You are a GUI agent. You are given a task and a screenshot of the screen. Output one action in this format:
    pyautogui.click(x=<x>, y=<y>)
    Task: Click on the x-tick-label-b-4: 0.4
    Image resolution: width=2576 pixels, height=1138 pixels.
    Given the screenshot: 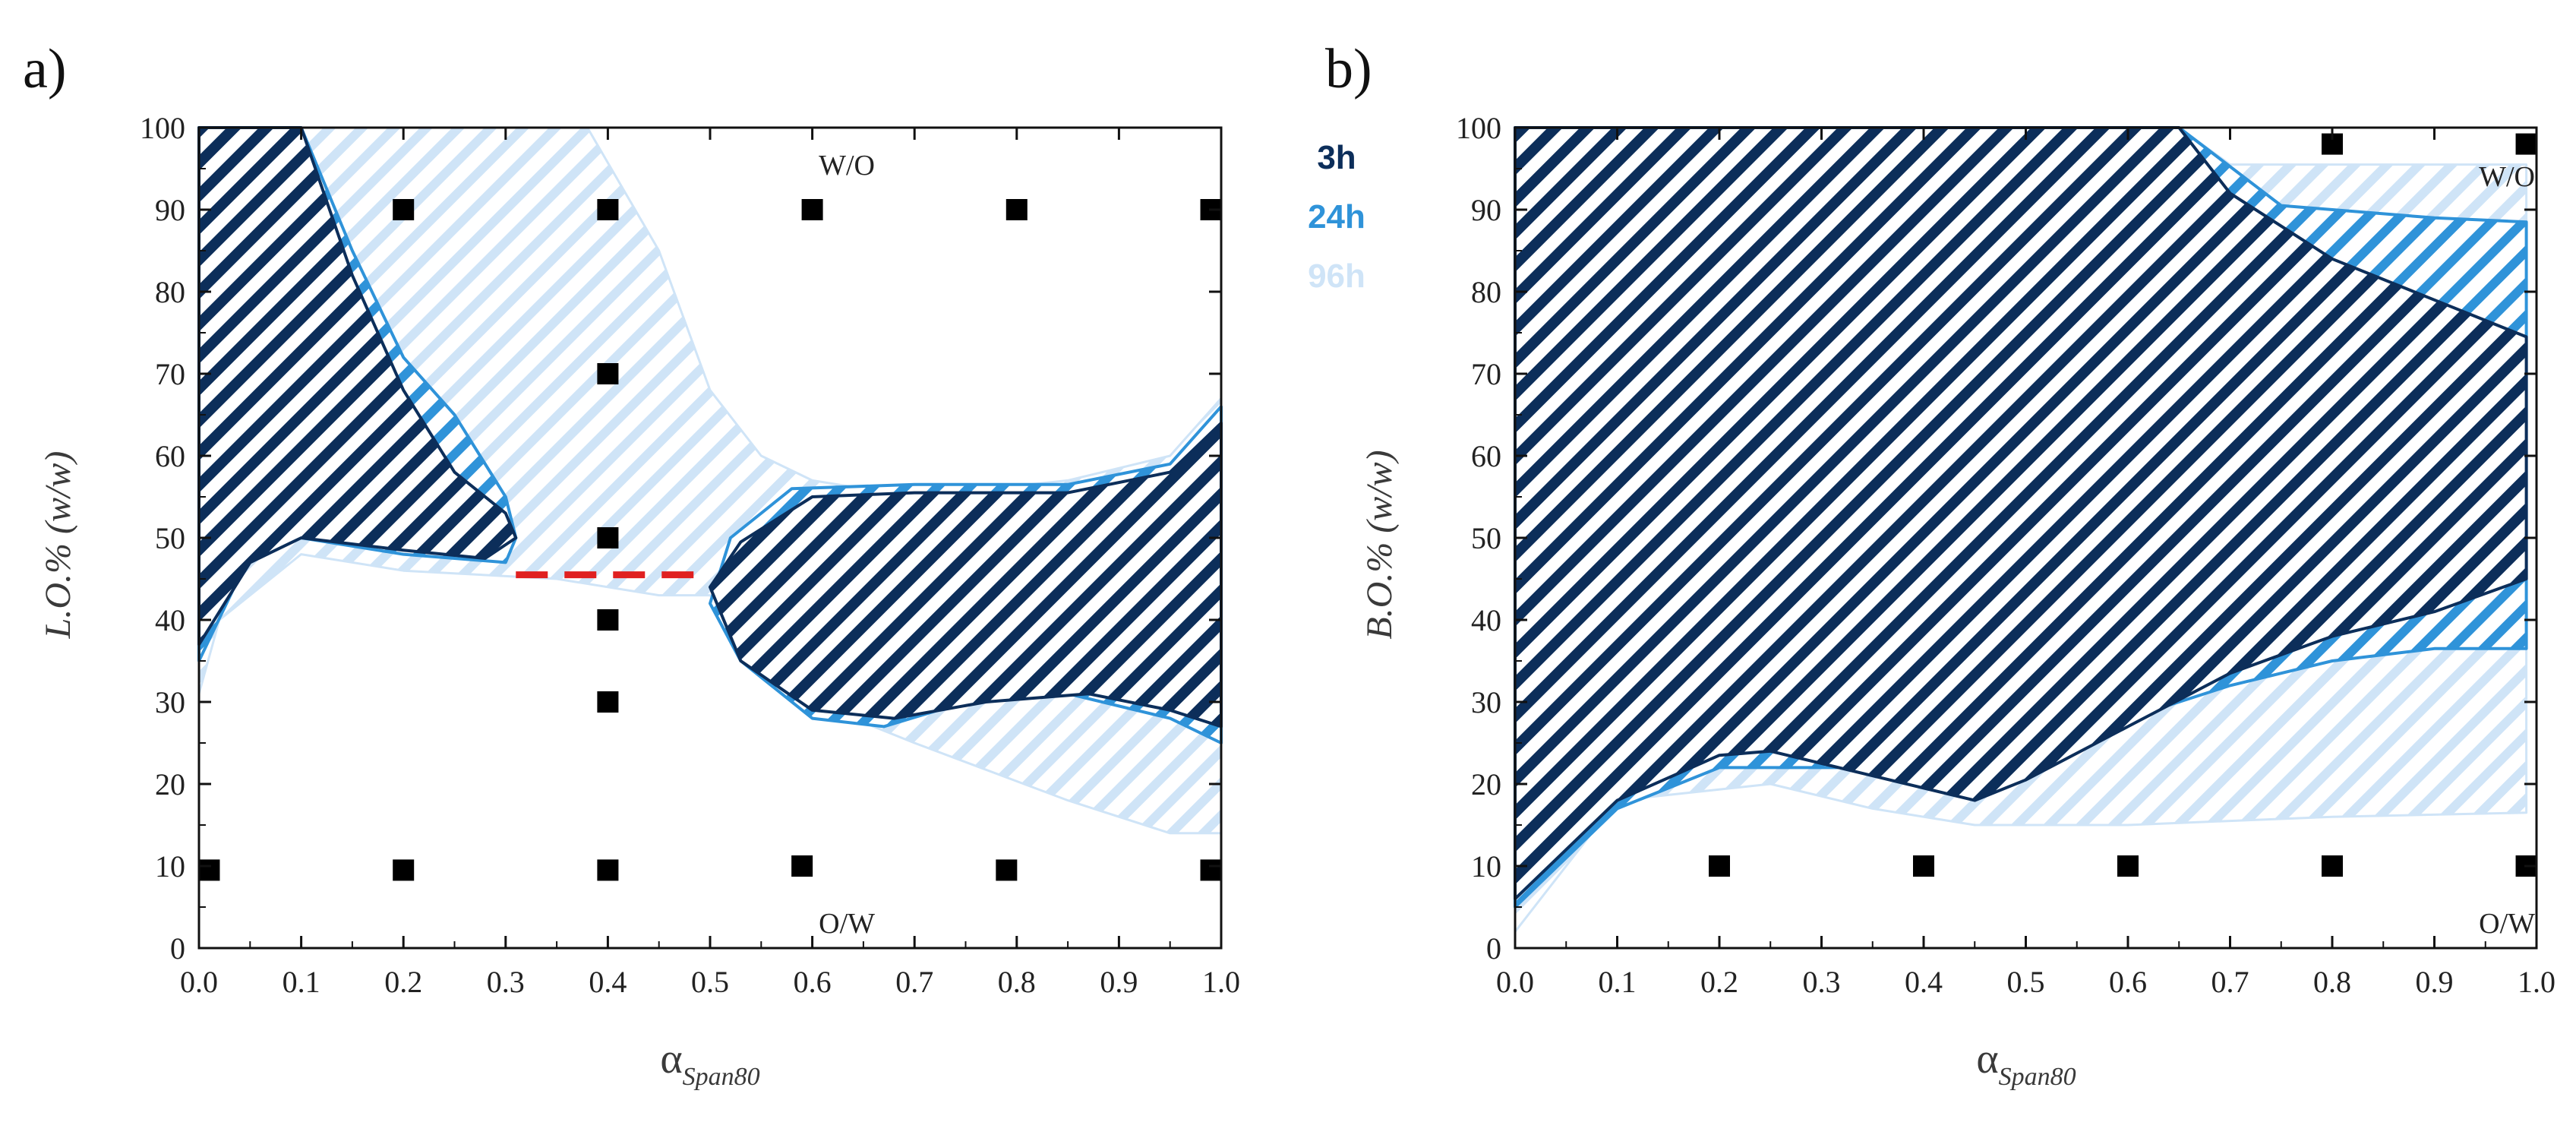 What is the action you would take?
    pyautogui.click(x=1924, y=982)
    